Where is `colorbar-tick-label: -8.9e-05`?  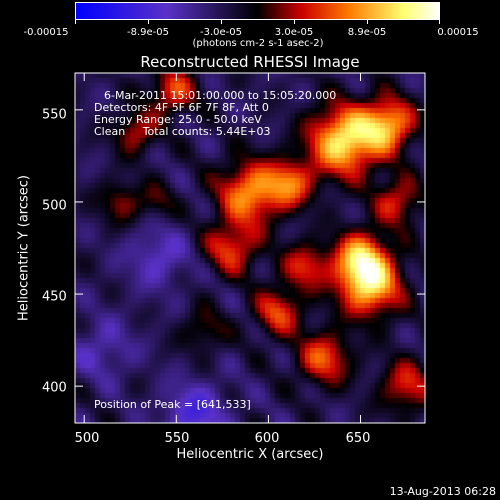 colorbar-tick-label: -8.9e-05 is located at coordinates (148, 32).